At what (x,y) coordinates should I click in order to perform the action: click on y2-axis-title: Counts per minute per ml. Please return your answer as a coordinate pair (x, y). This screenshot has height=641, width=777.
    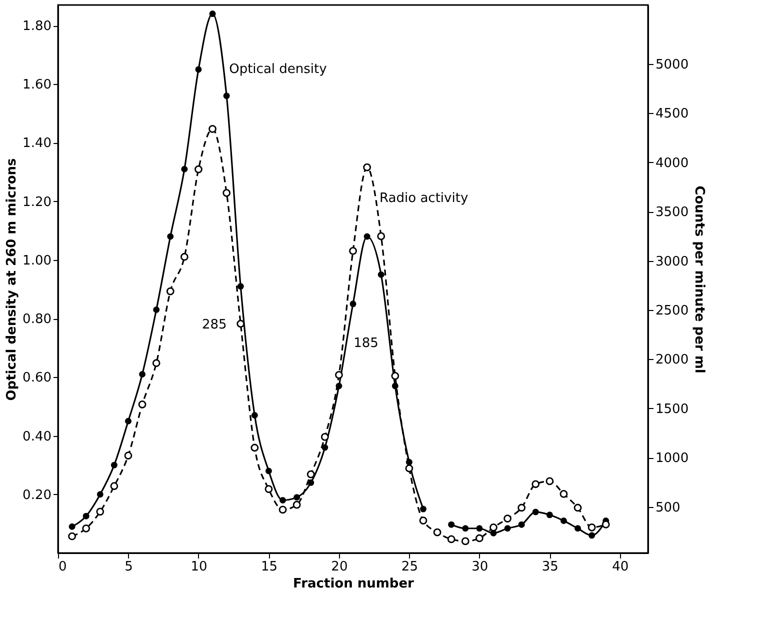
    Looking at the image, I should click on (699, 280).